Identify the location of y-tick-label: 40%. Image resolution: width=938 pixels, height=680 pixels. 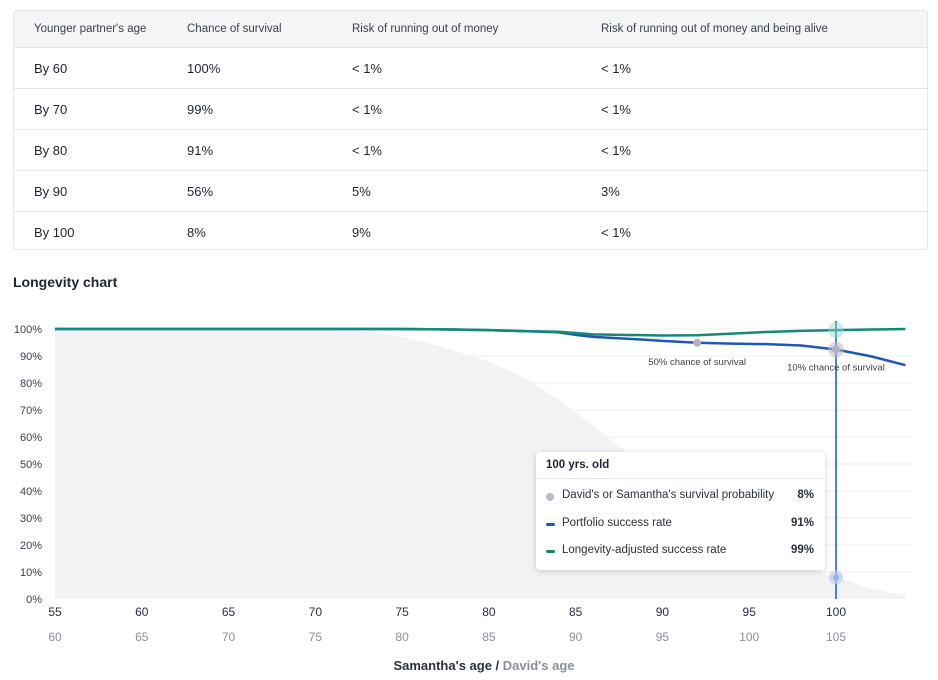
(31, 492).